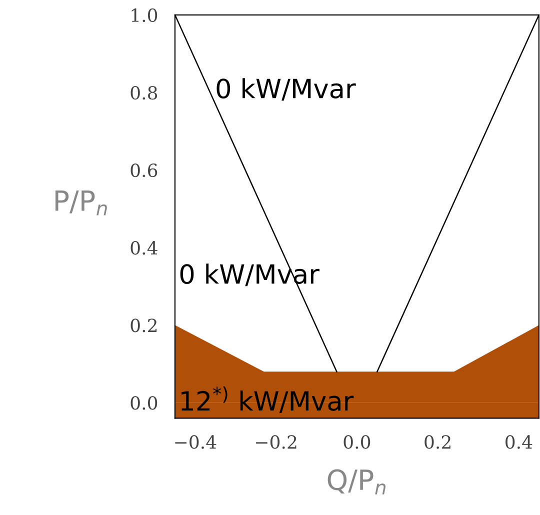 This screenshot has height=515, width=540. What do you see at coordinates (145, 15) in the screenshot?
I see `y-tick-label: 1.0` at bounding box center [145, 15].